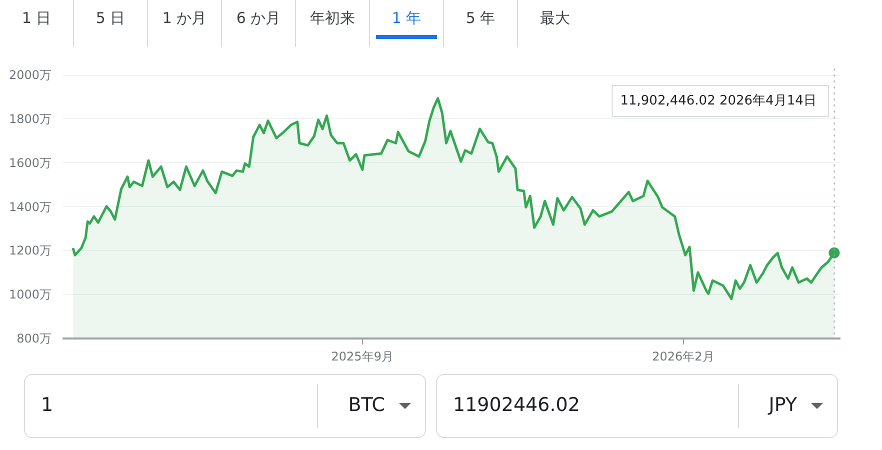  Describe the element at coordinates (516, 405) in the screenshot. I see `text: 11902446.02` at that location.